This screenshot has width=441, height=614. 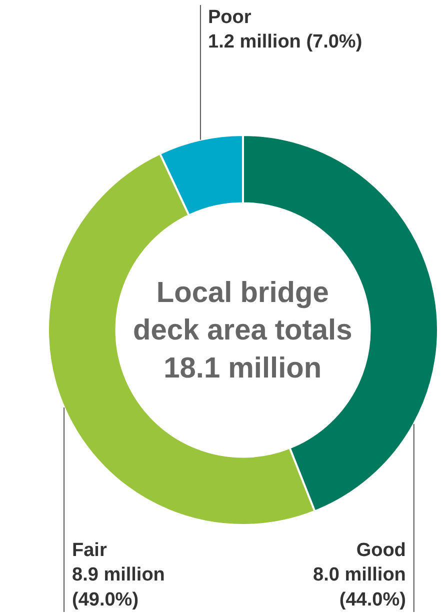 What do you see at coordinates (285, 42) in the screenshot?
I see `data-label: 1.2 million (7.0%)` at bounding box center [285, 42].